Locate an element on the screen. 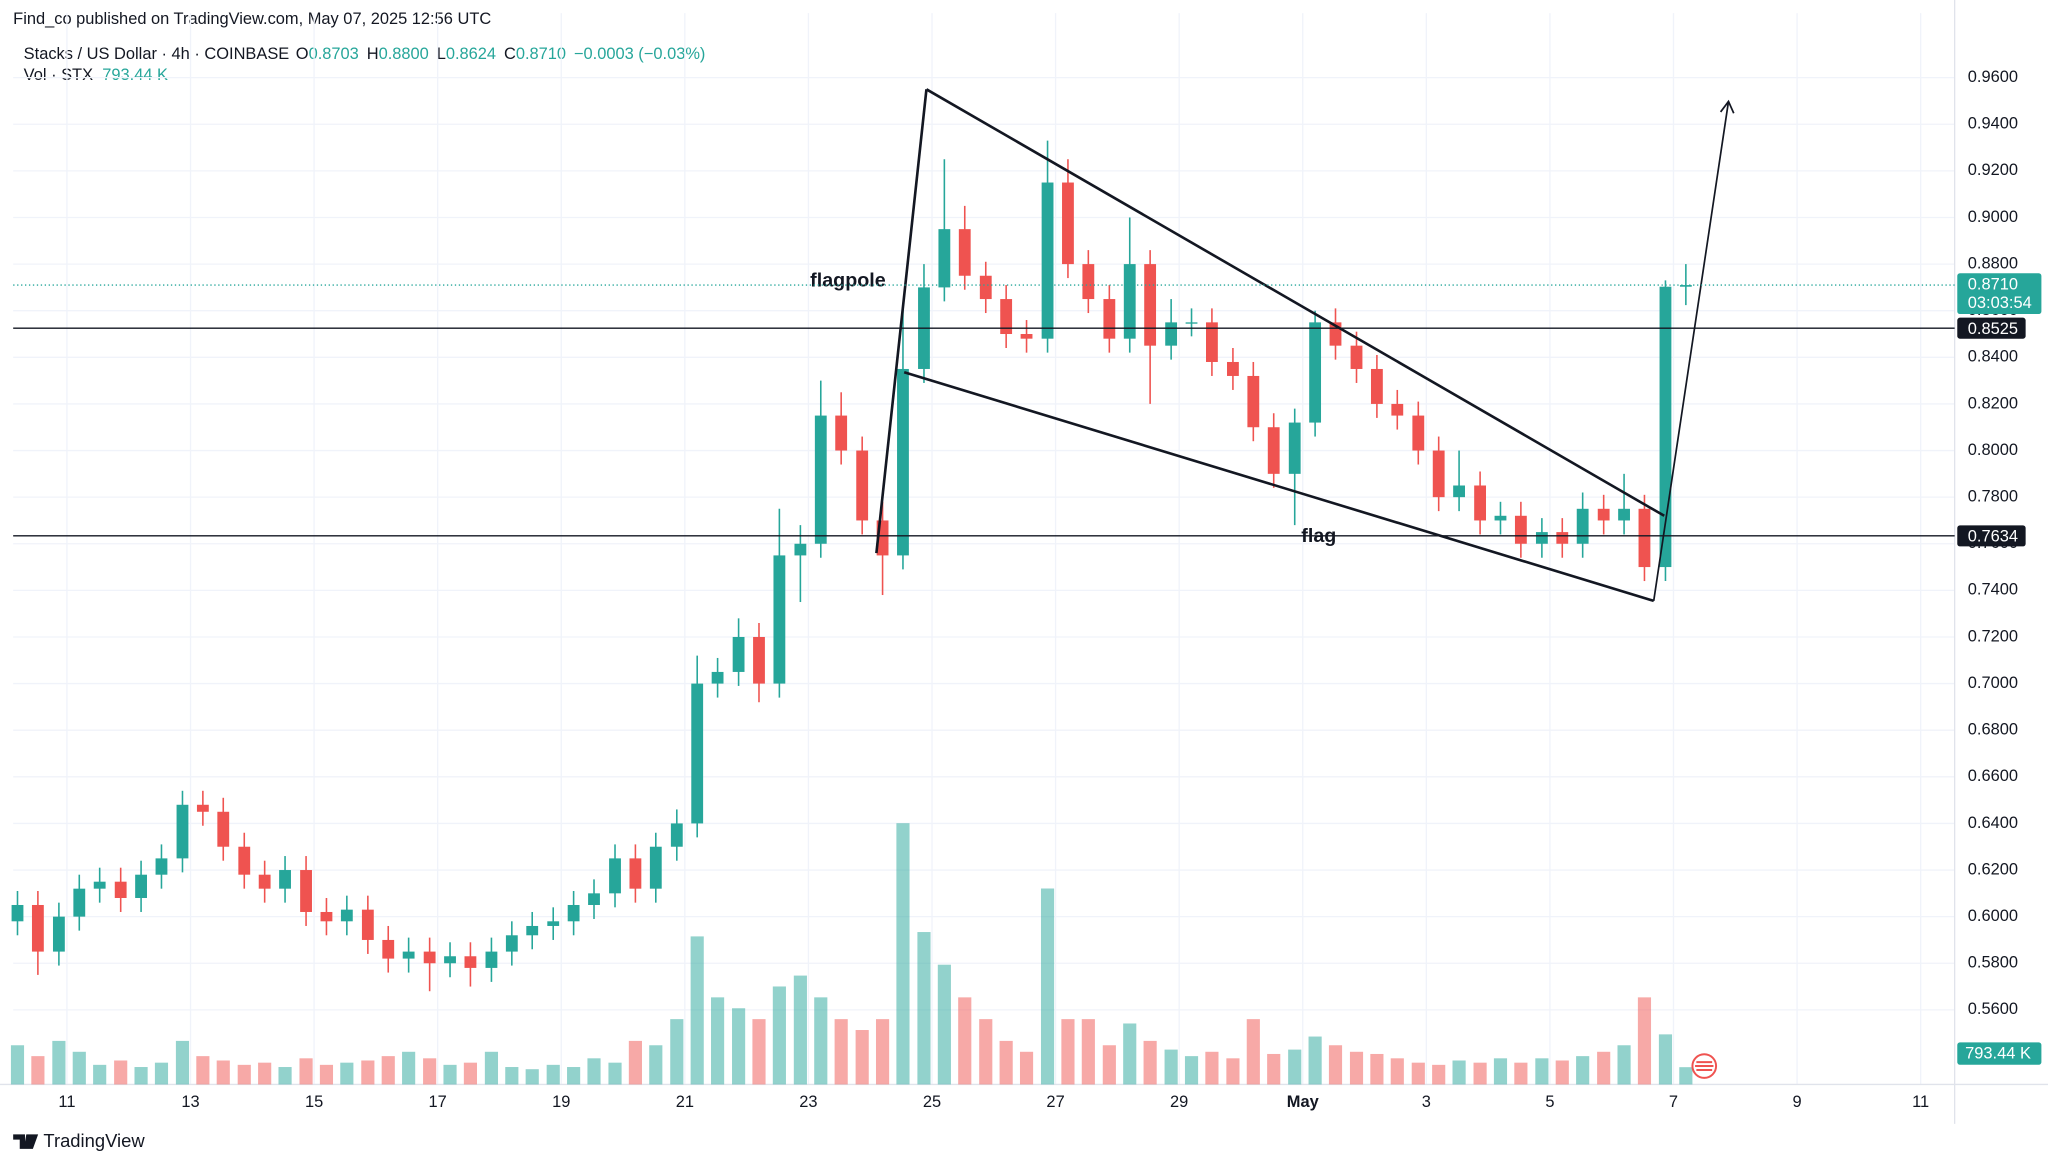  y-tick-label: 0.8200 is located at coordinates (1993, 403).